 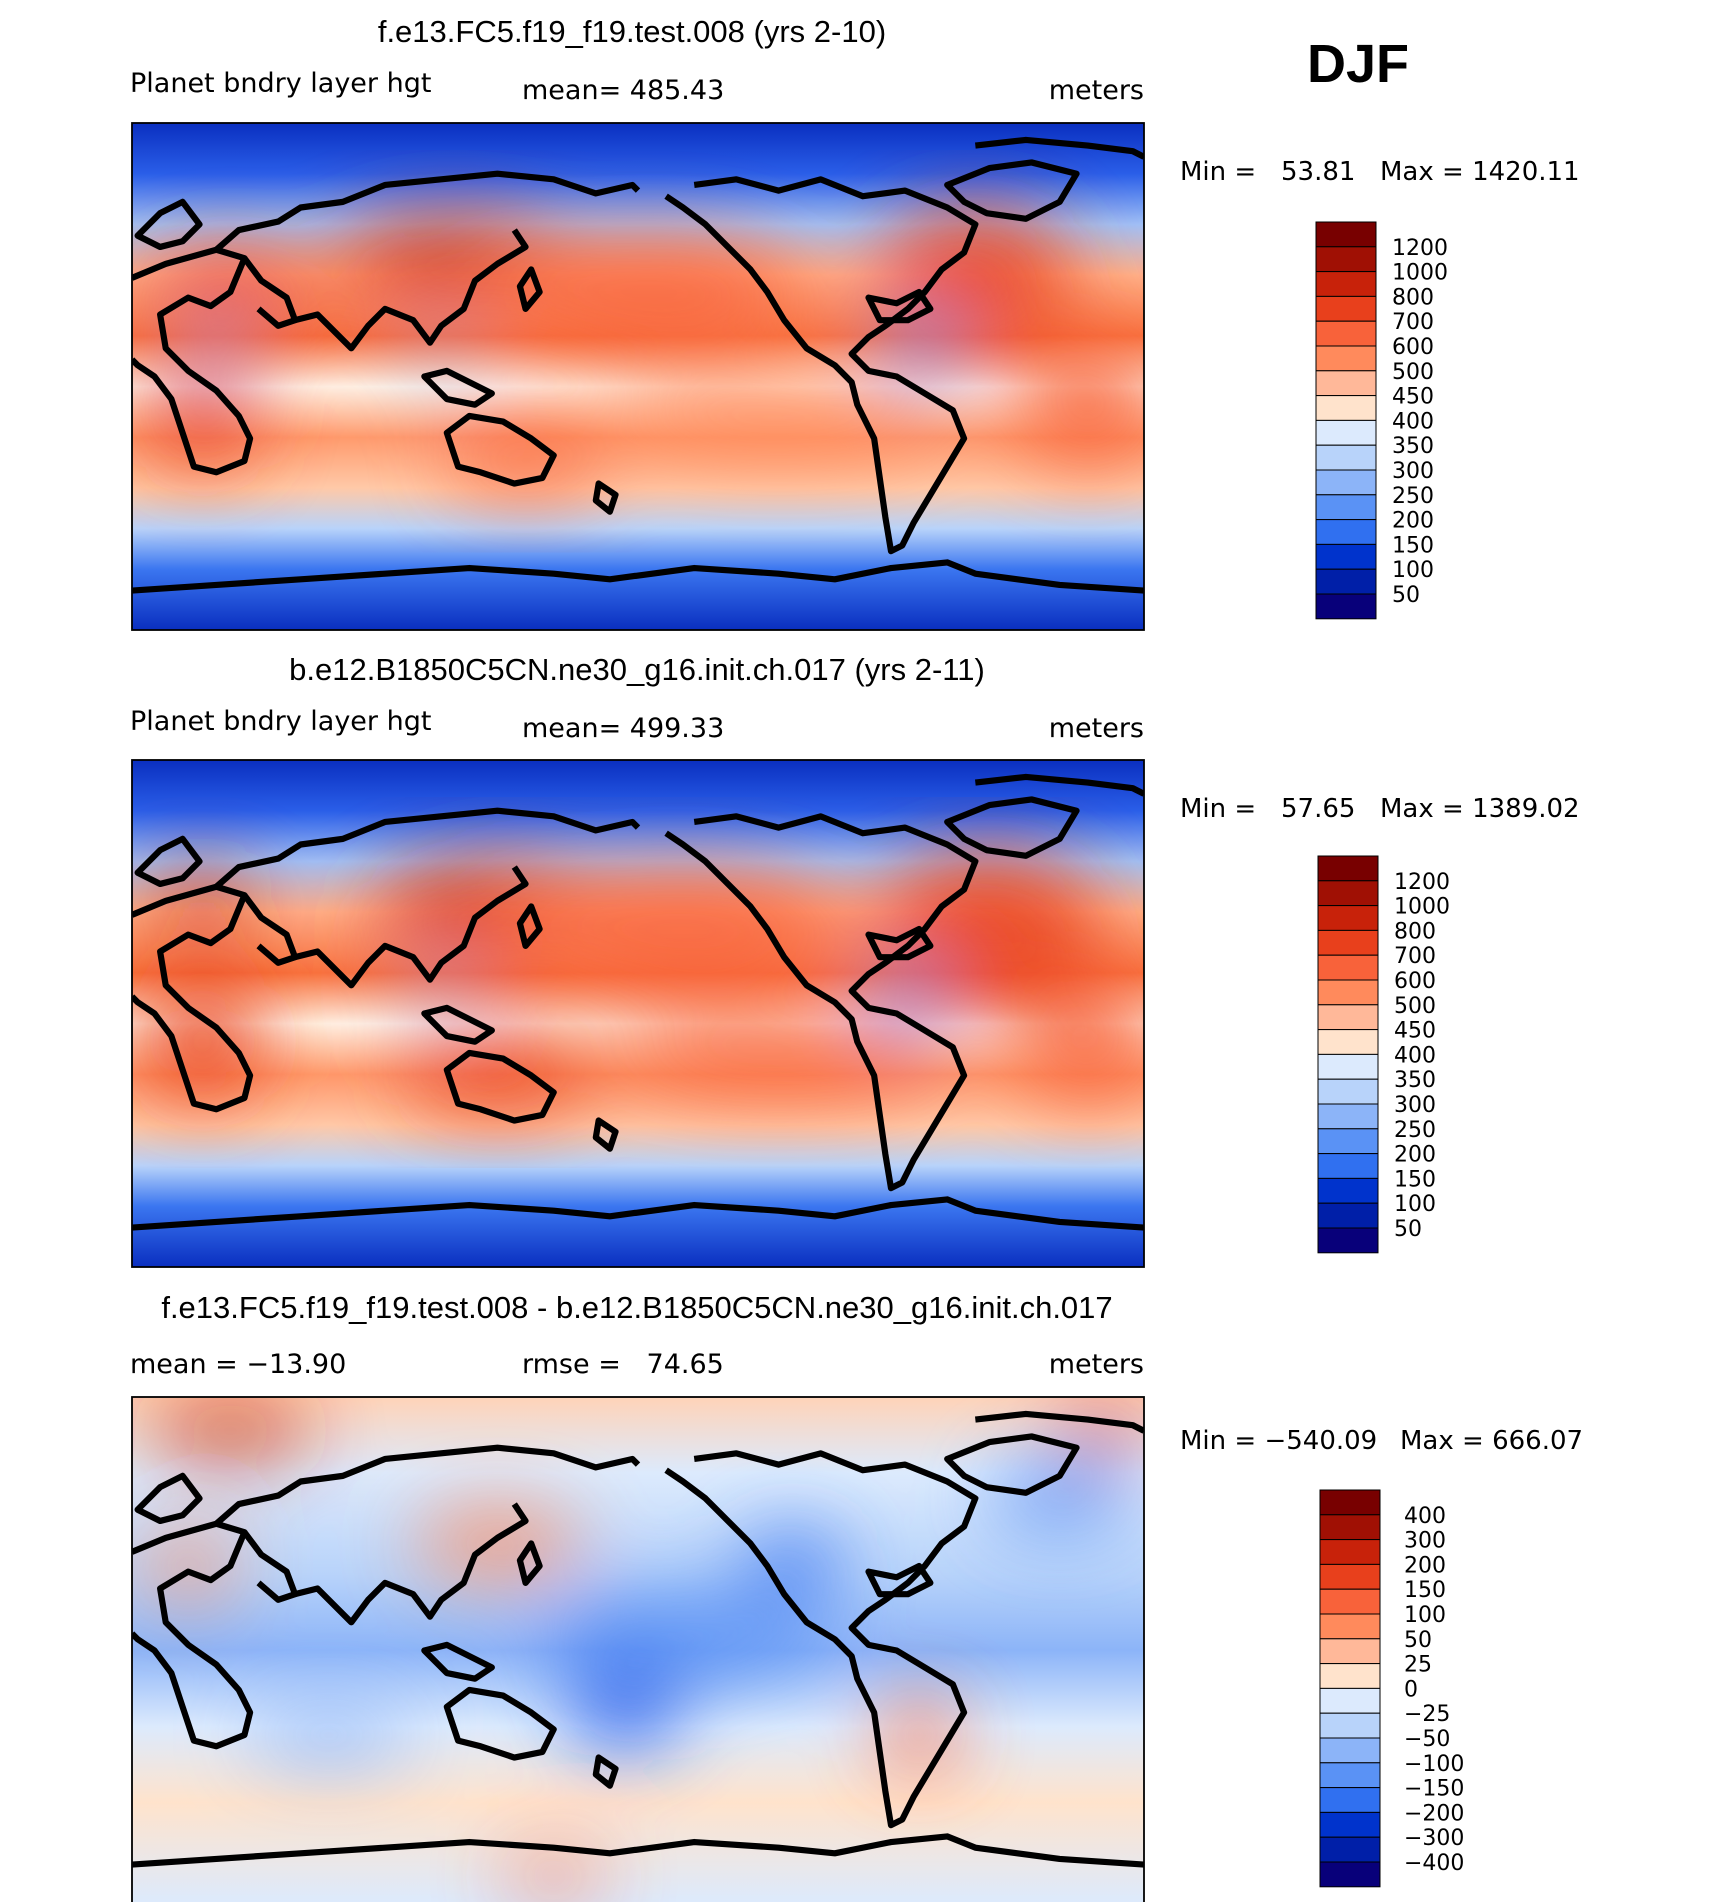 I want to click on panel-1-title: f.e13.FC5.f19_f19.test.008 (yrs 2-10), so click(x=632, y=31).